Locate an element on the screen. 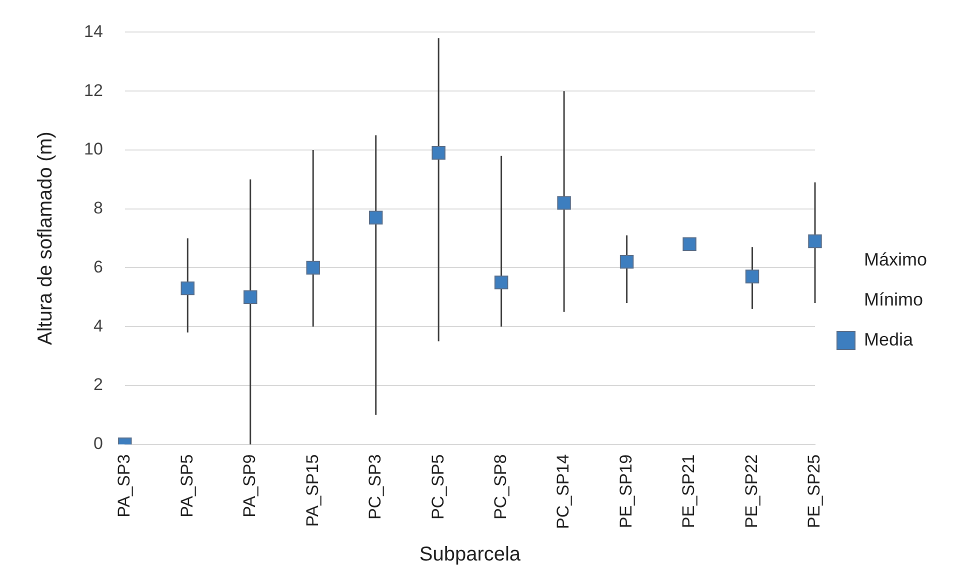 This screenshot has height=581, width=957. x-axis-title: Subparcela is located at coordinates (470, 555).